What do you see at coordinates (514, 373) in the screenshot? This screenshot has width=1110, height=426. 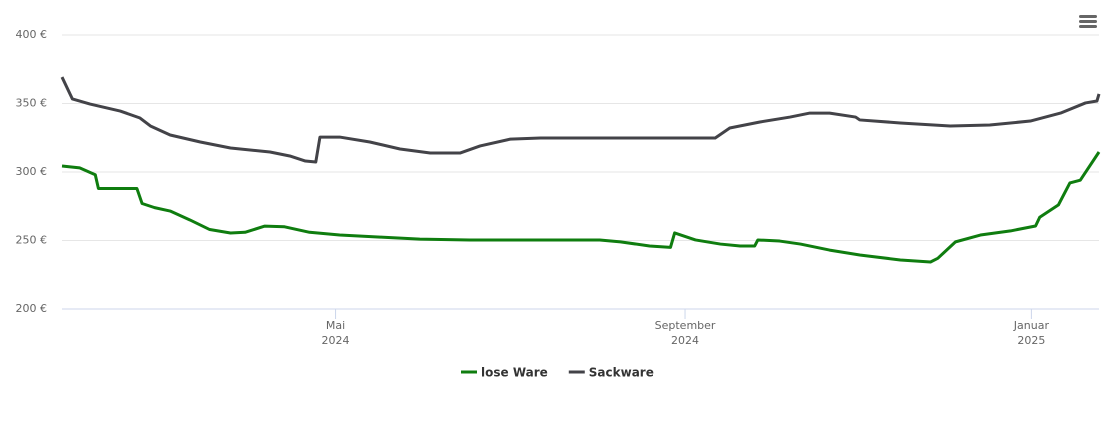 I see `legend-label: lose Ware` at bounding box center [514, 373].